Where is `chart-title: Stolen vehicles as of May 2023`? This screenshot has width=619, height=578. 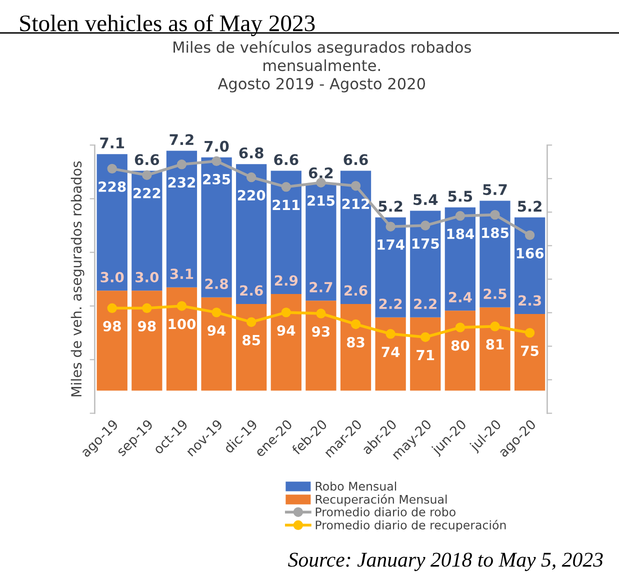 chart-title: Stolen vehicles as of May 2023 is located at coordinates (167, 25).